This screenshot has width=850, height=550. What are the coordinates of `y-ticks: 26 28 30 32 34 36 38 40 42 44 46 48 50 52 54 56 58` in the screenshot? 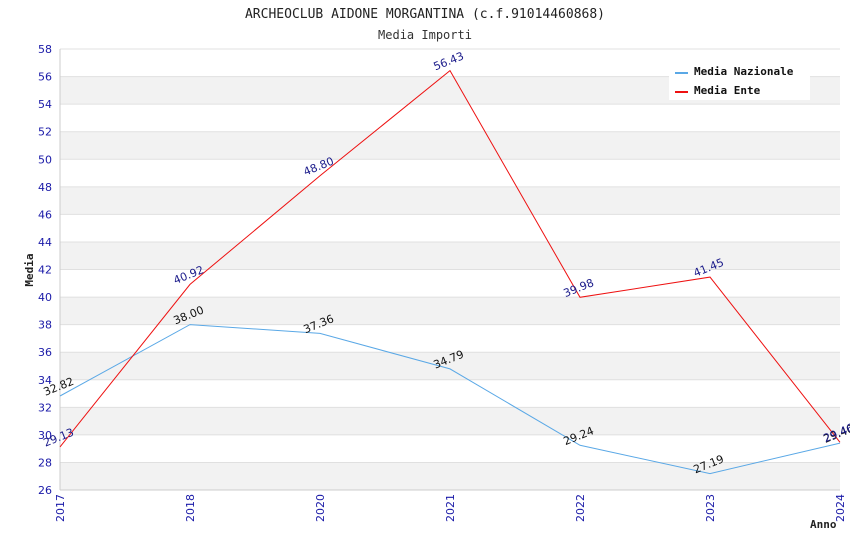 It's located at (45, 270).